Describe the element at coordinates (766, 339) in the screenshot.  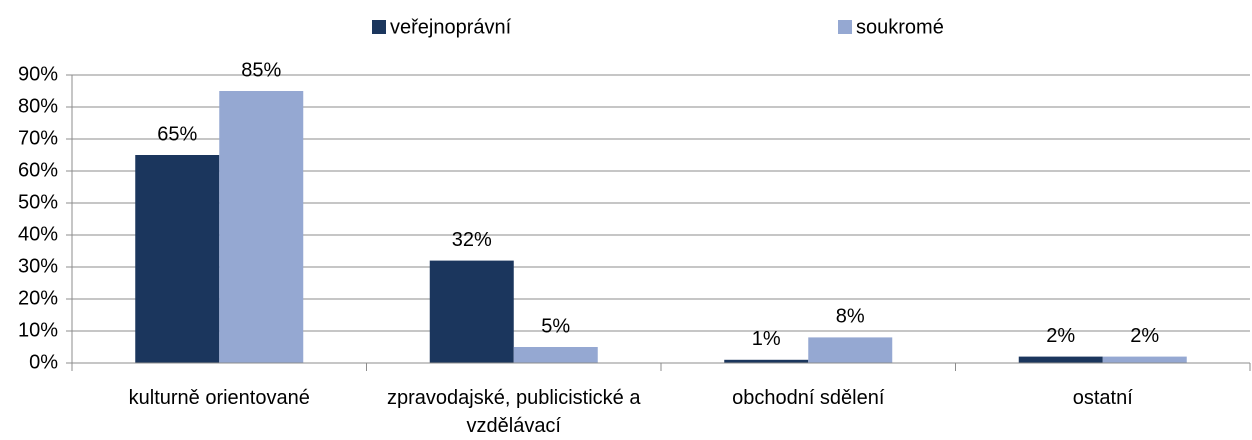
I see `data-label: 1%` at that location.